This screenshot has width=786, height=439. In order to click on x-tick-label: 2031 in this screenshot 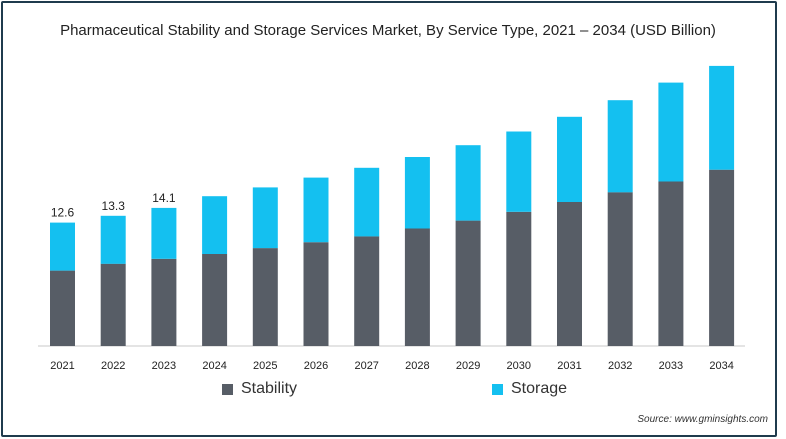, I will do `click(569, 366)`.